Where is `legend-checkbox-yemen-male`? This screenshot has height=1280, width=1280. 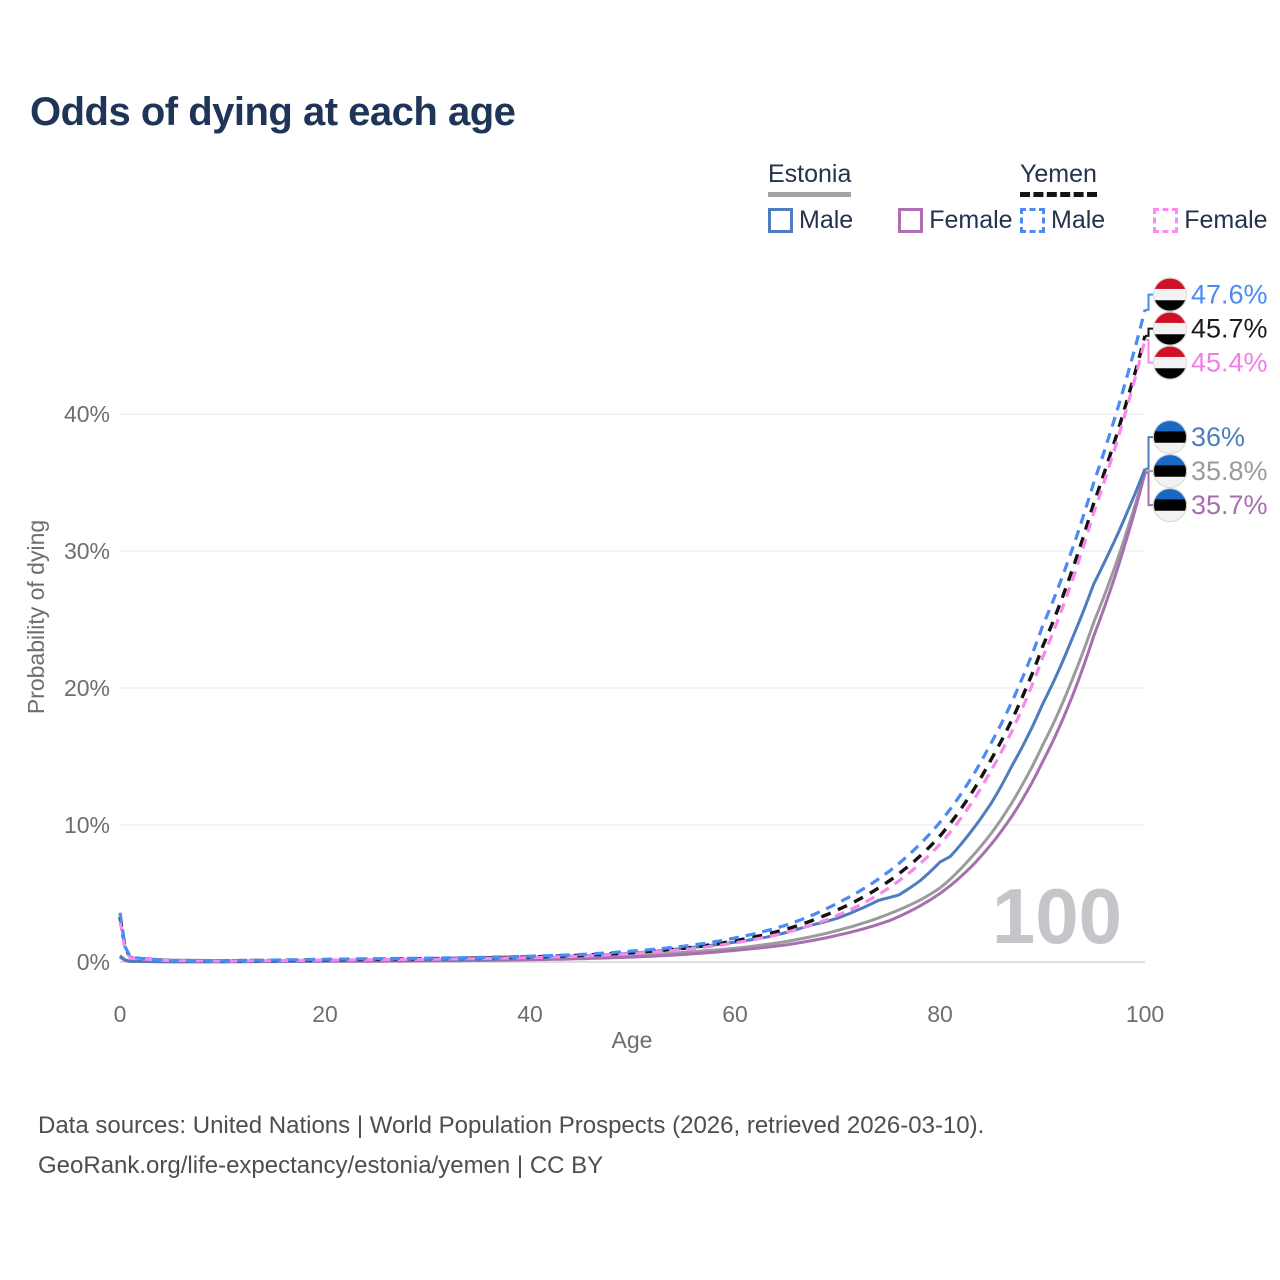
legend-checkbox-yemen-male is located at coordinates (1032, 220).